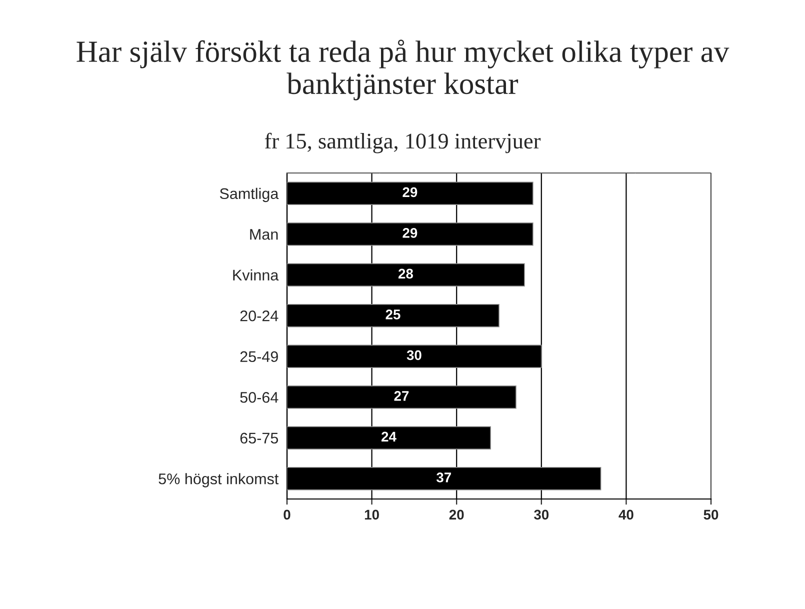  Describe the element at coordinates (256, 275) in the screenshot. I see `y-tick-label: Kvinna` at that location.